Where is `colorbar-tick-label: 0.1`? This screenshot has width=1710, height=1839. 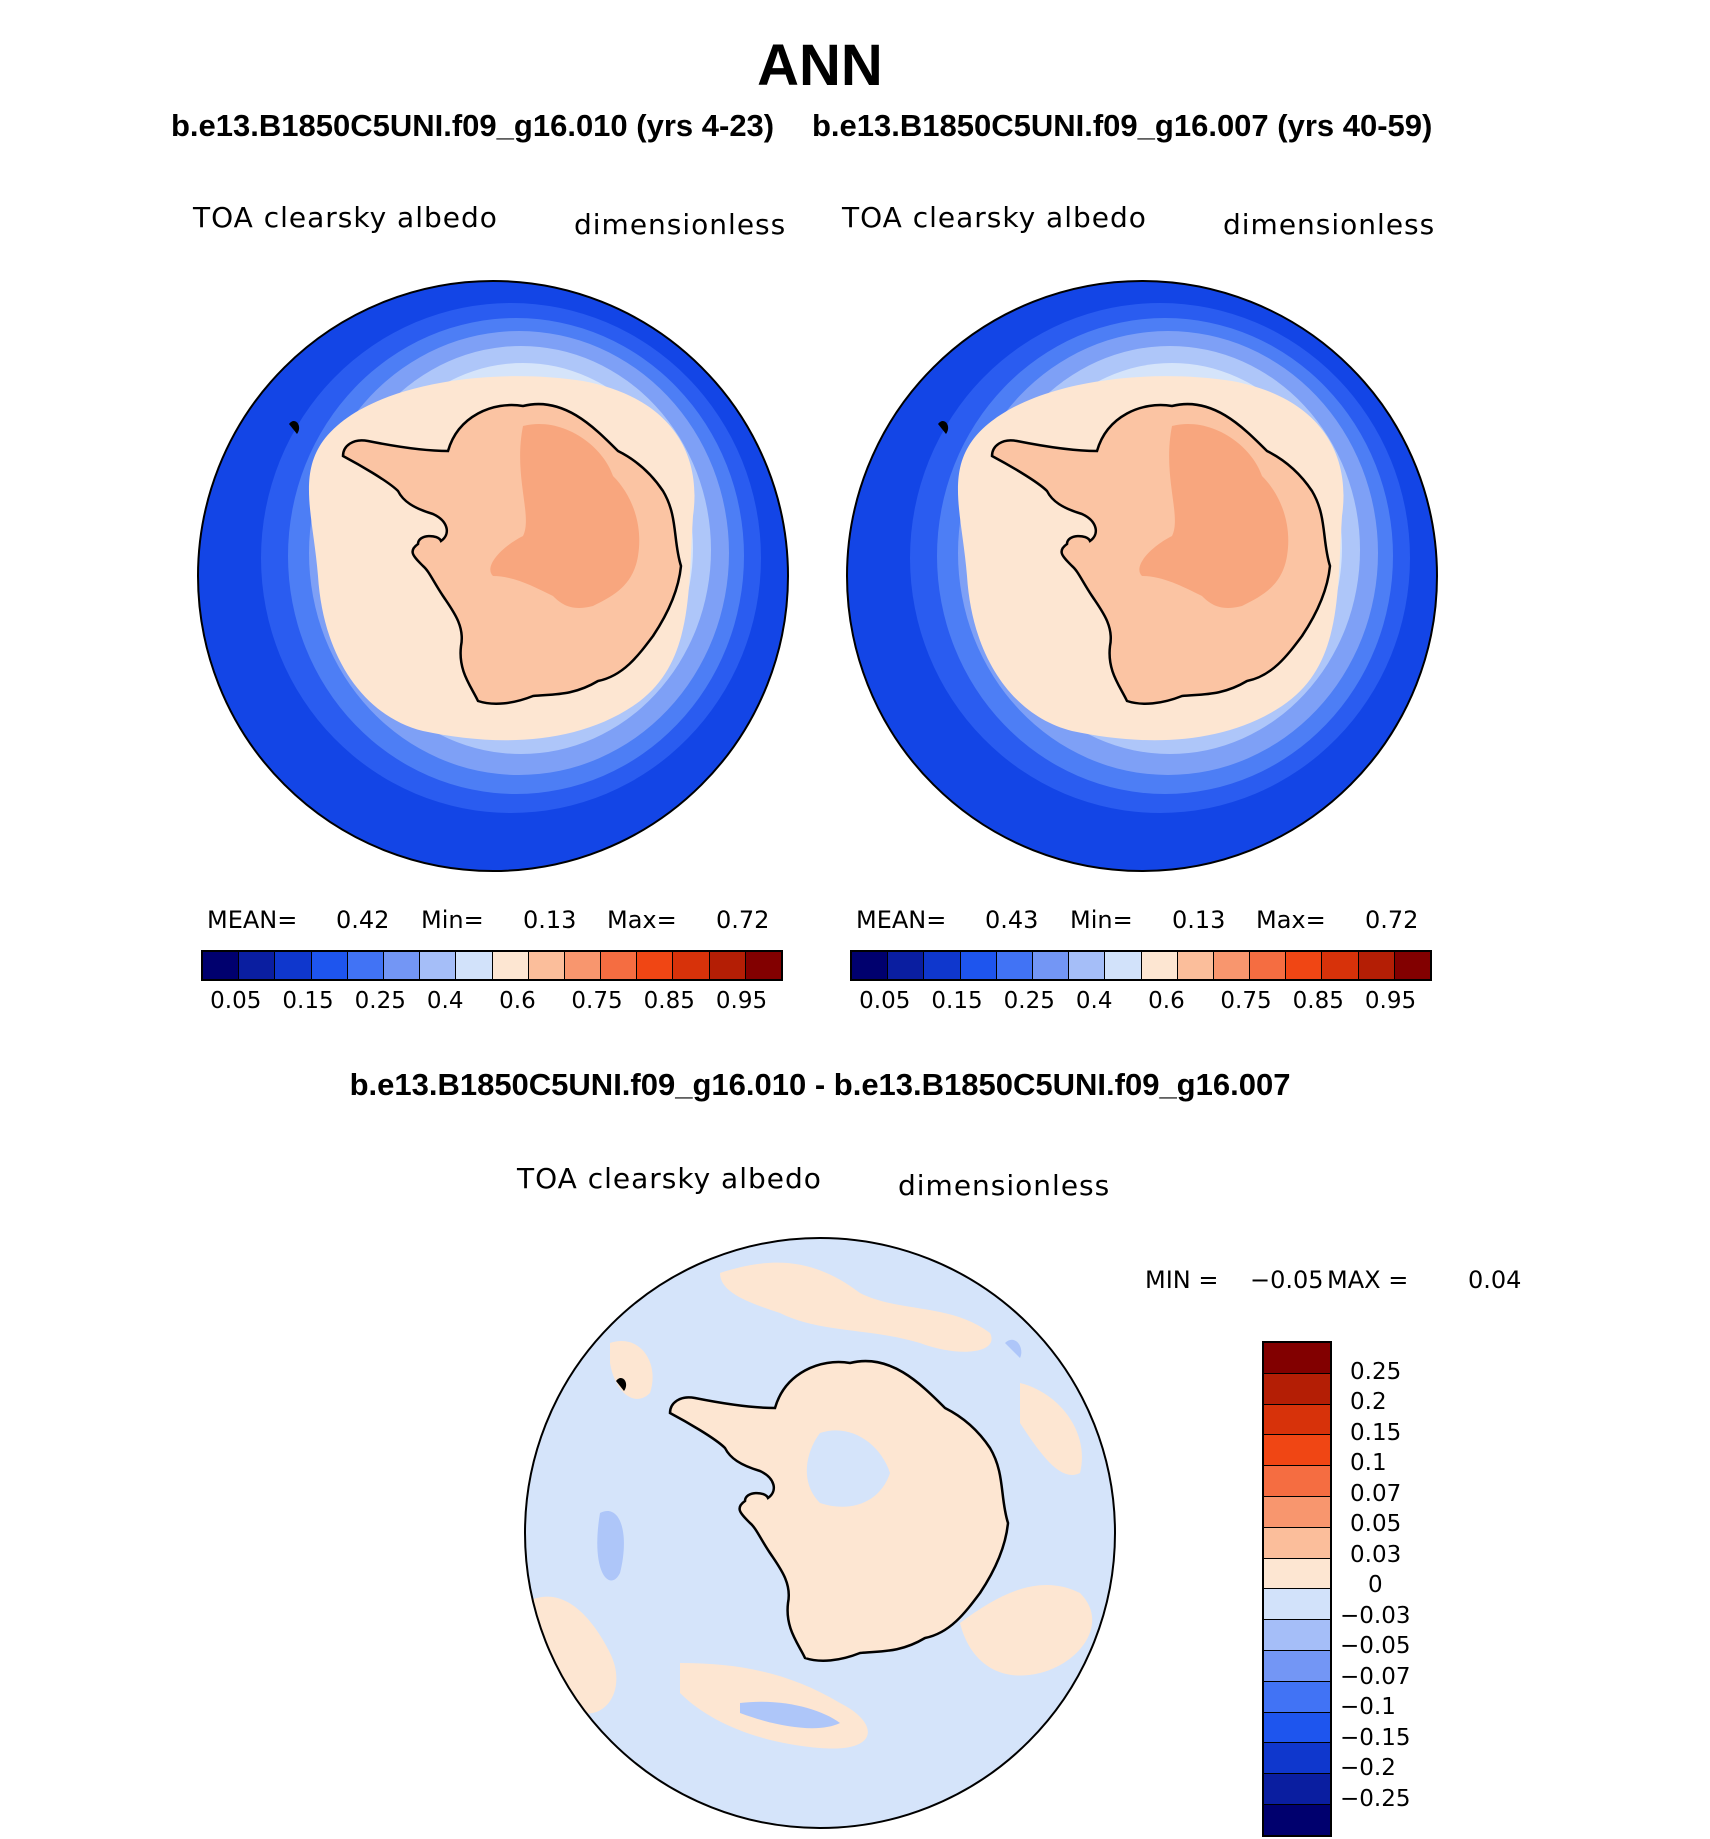 colorbar-tick-label: 0.1 is located at coordinates (1368, 1463).